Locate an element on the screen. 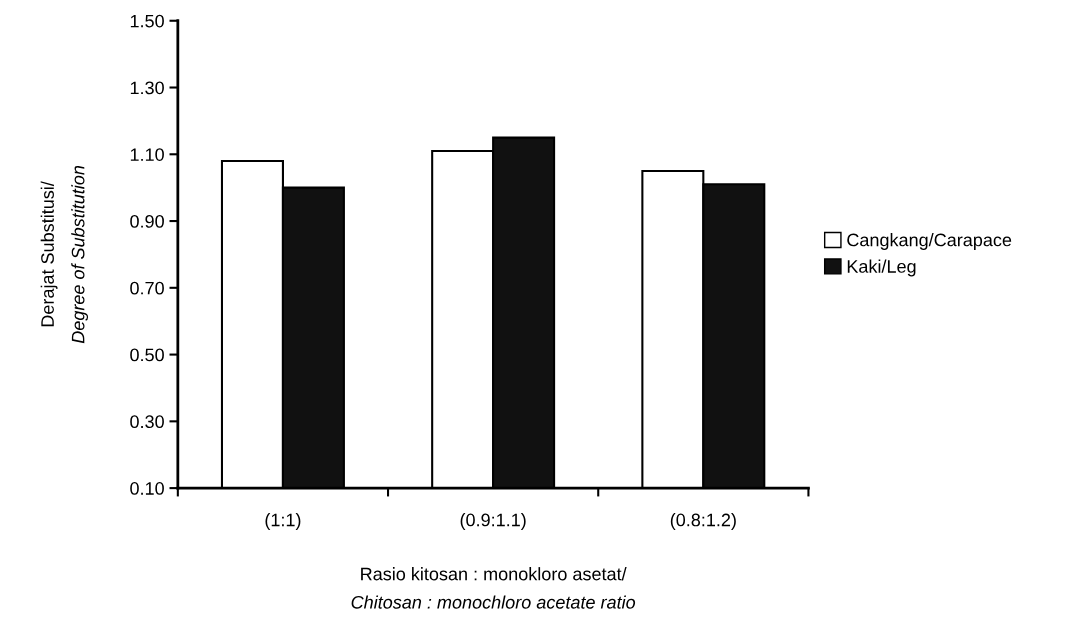  legend-label: Kaki/Leg is located at coordinates (881, 268).